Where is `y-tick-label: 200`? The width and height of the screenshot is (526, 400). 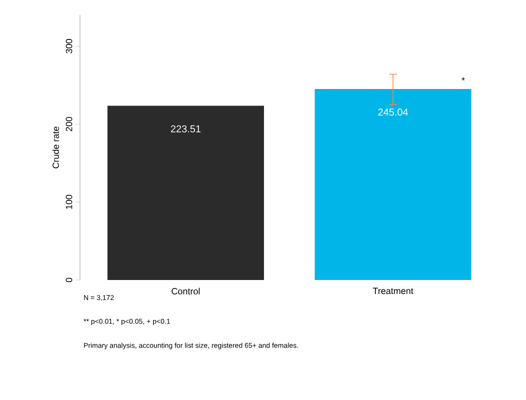 y-tick-label: 200 is located at coordinates (69, 124).